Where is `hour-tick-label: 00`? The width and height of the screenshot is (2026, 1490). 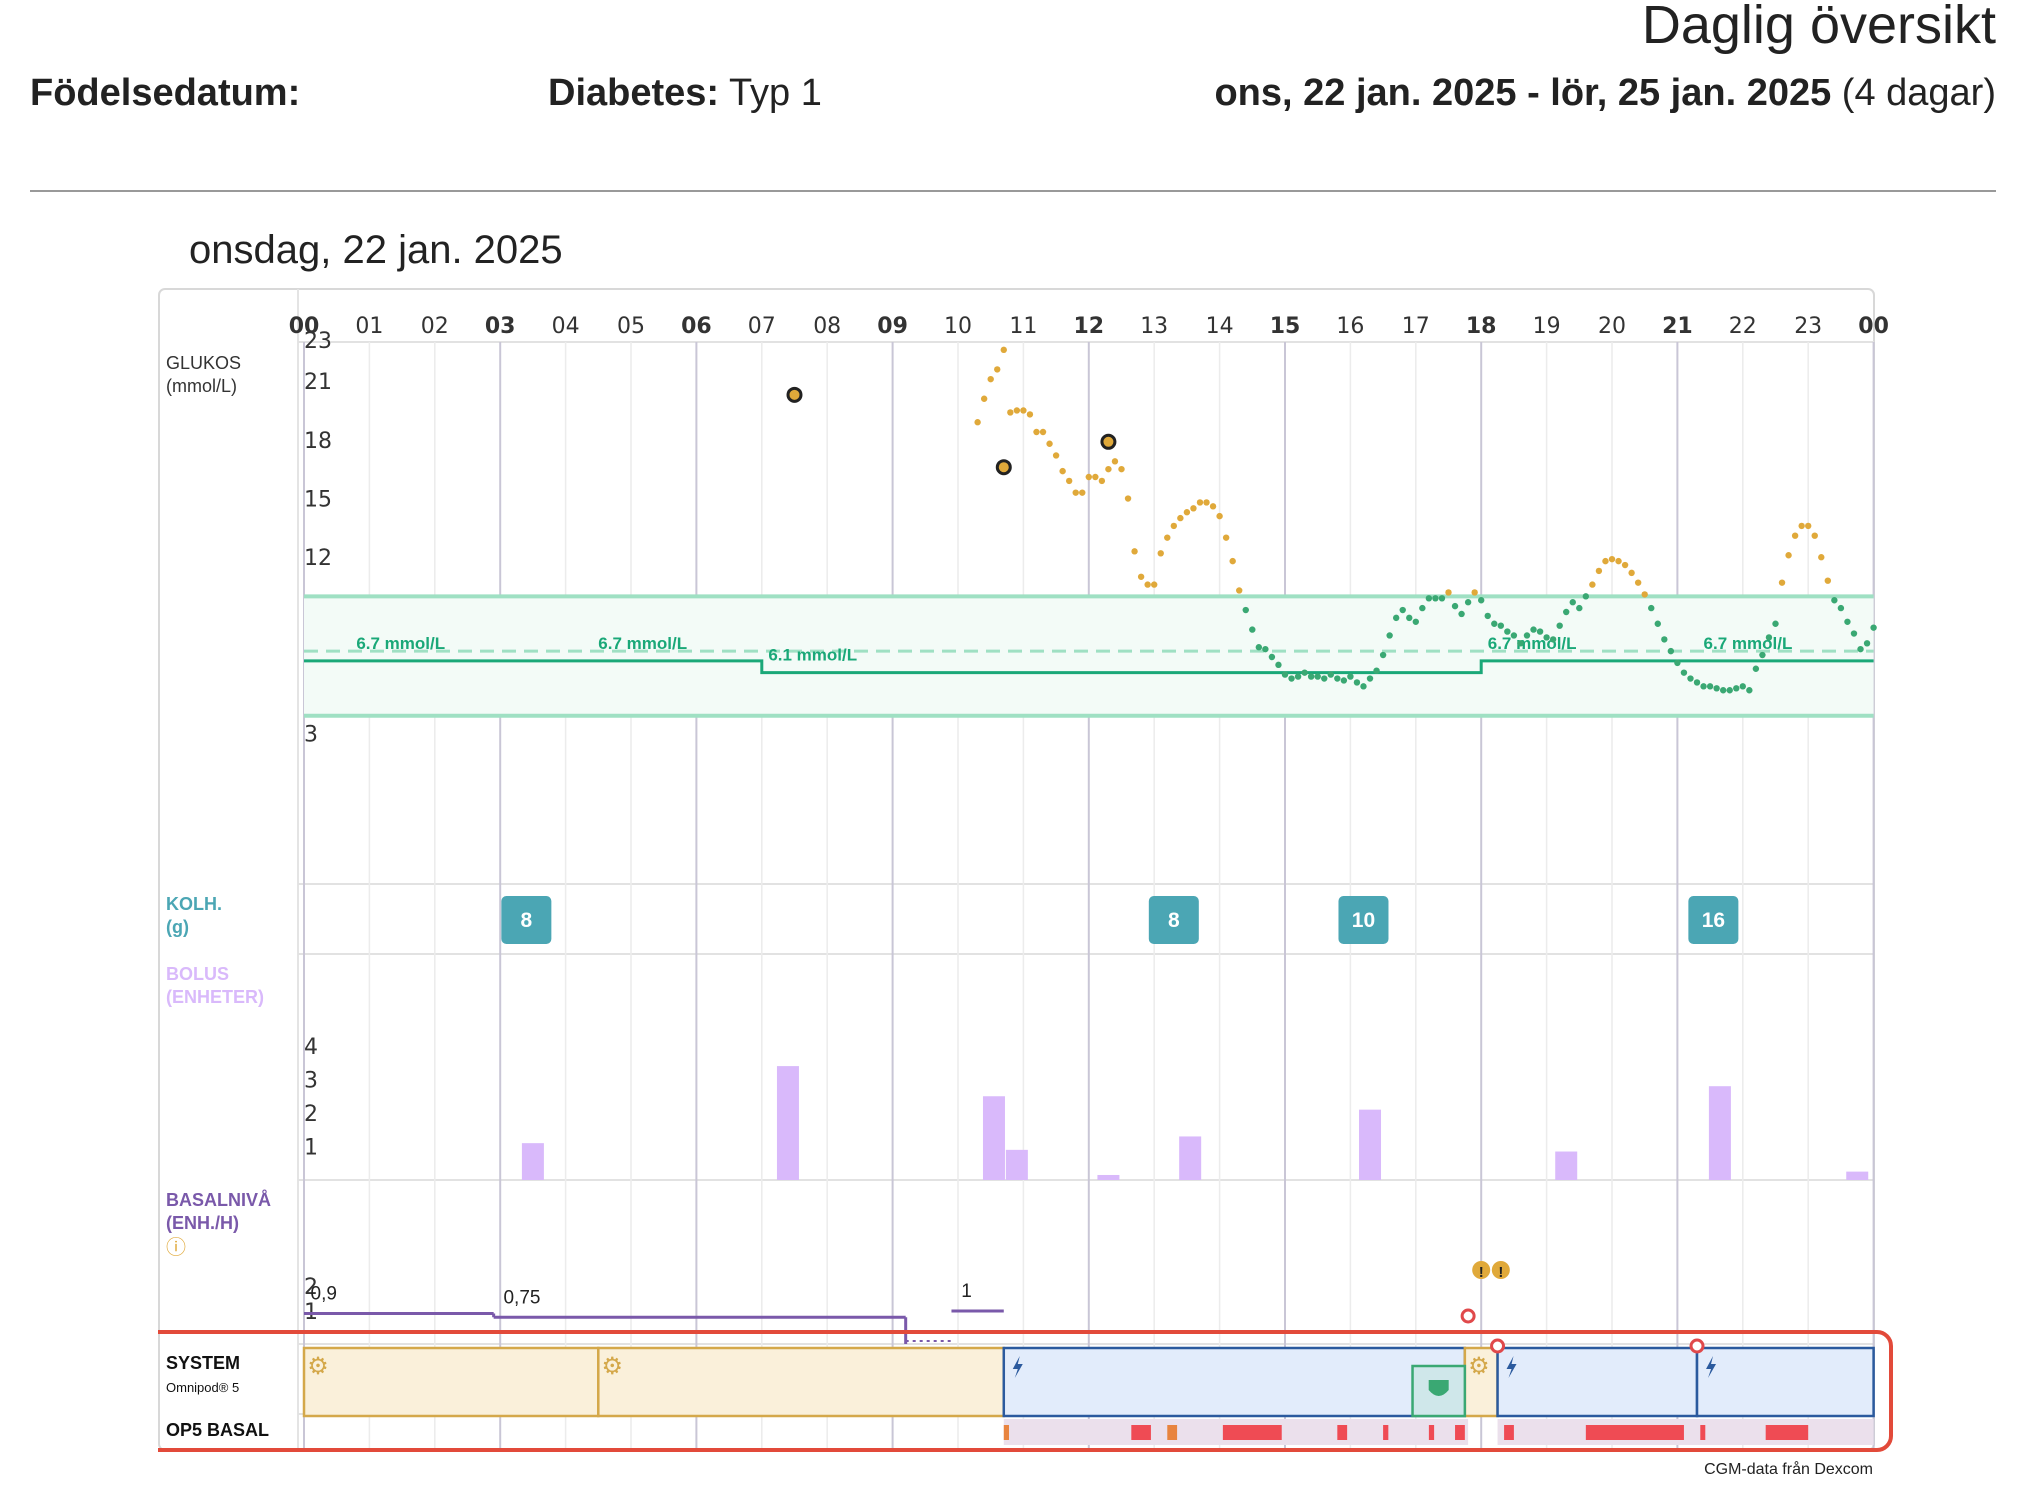
hour-tick-label: 00 is located at coordinates (1873, 326).